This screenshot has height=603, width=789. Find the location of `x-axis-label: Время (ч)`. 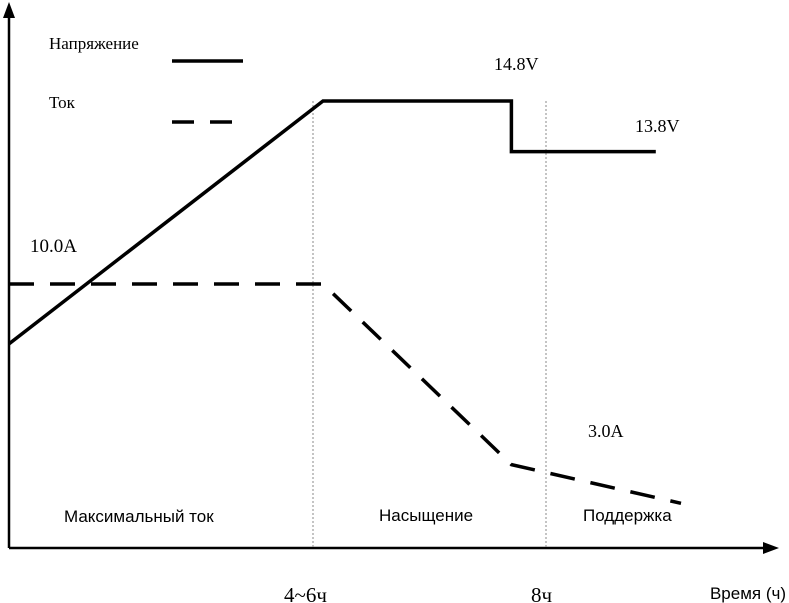

x-axis-label: Время (ч) is located at coordinates (748, 593).